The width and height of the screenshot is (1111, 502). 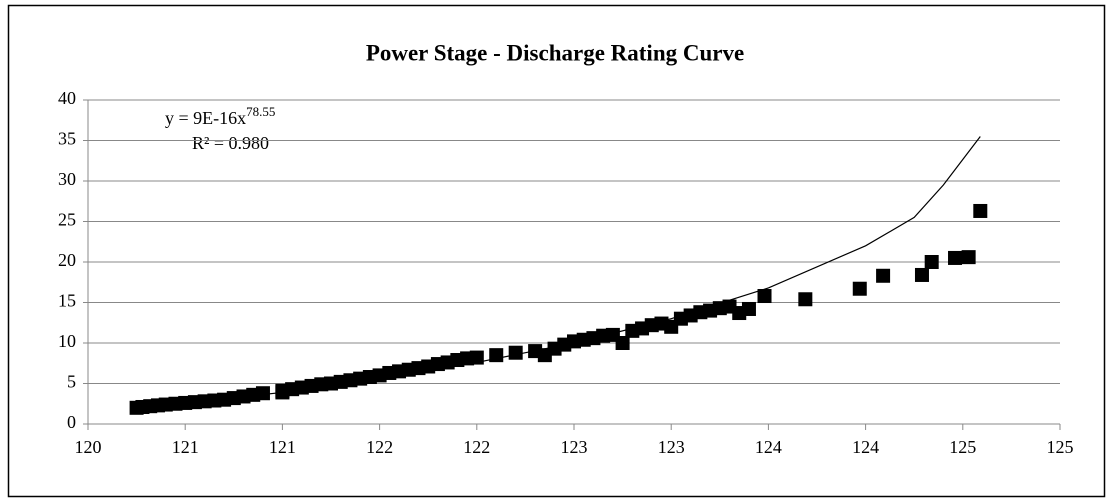 I want to click on chart-title: Power Stage - Discharge Rating Curve, so click(x=555, y=52).